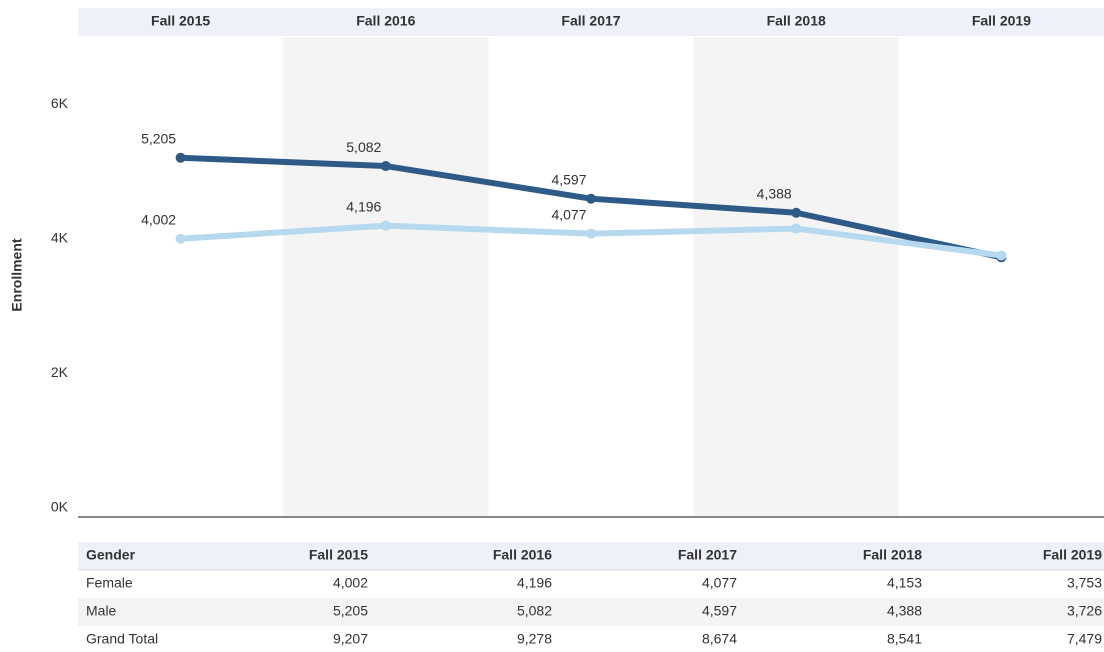 The width and height of the screenshot is (1104, 652). I want to click on table-header: Fall 2017, so click(707, 555).